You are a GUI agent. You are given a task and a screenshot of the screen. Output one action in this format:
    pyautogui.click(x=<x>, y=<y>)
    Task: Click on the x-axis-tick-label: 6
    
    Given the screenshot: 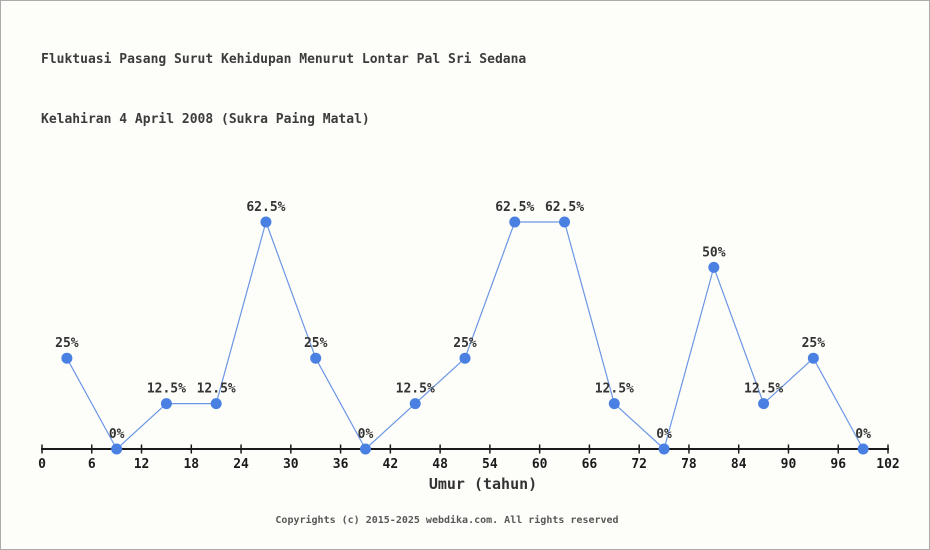 What is the action you would take?
    pyautogui.click(x=92, y=464)
    